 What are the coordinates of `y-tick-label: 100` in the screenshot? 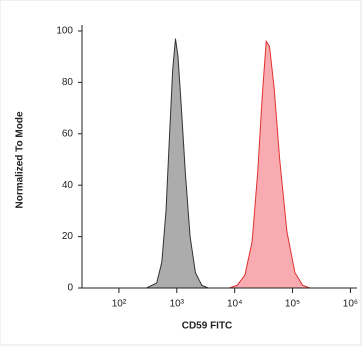 It's located at (64, 31).